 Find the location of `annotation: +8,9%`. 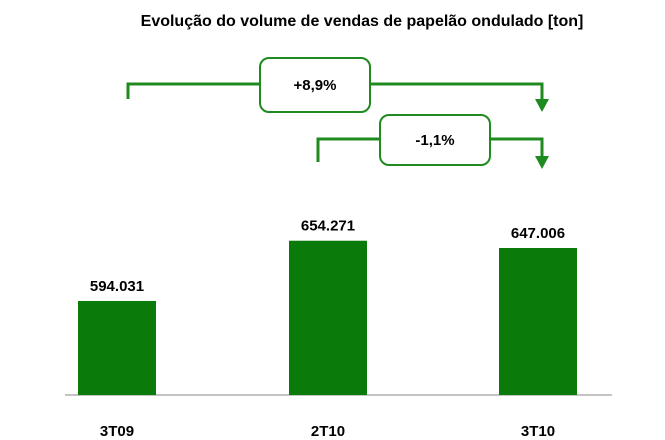

annotation: +8,9% is located at coordinates (315, 85).